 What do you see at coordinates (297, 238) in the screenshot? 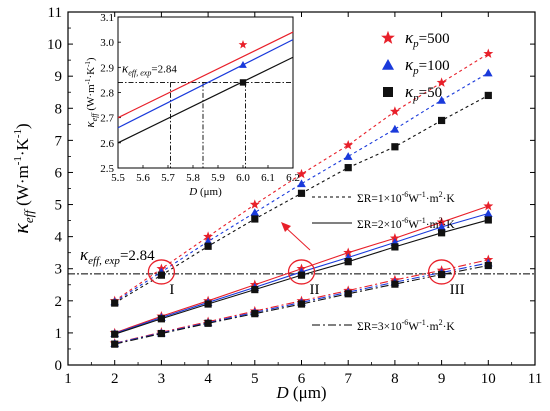
I see `arrow-shaft` at bounding box center [297, 238].